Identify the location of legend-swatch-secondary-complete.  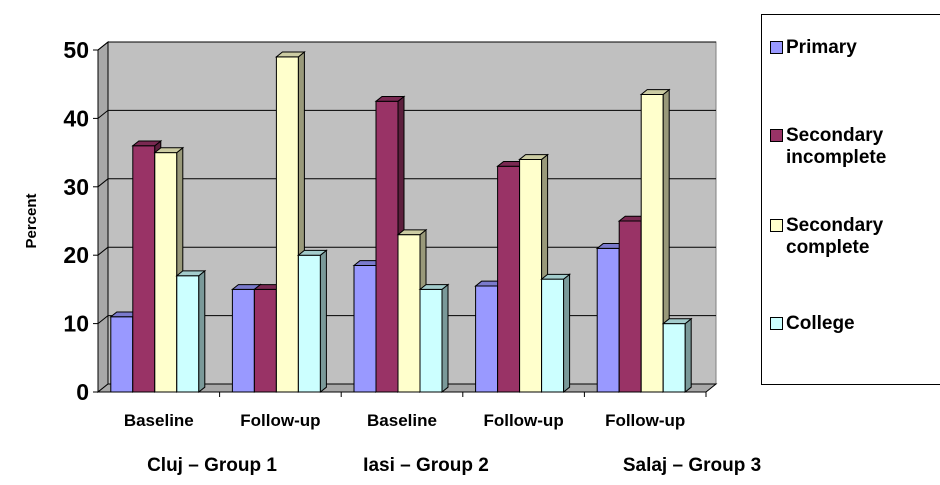
(776, 225).